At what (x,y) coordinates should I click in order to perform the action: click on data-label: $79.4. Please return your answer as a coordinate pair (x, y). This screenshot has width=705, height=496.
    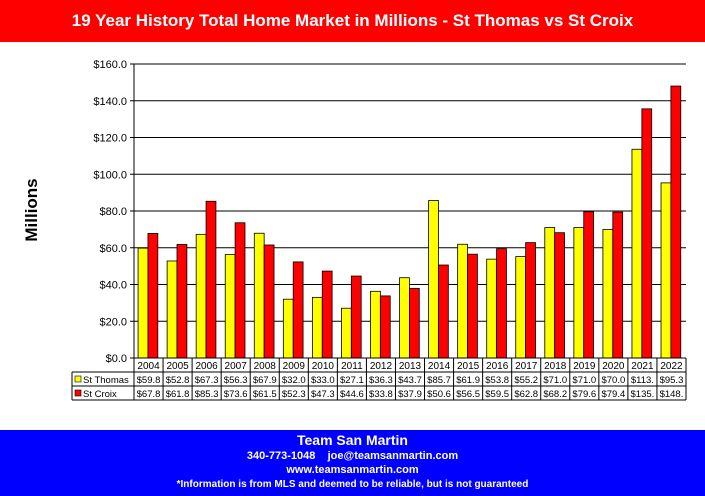
    Looking at the image, I should click on (613, 394).